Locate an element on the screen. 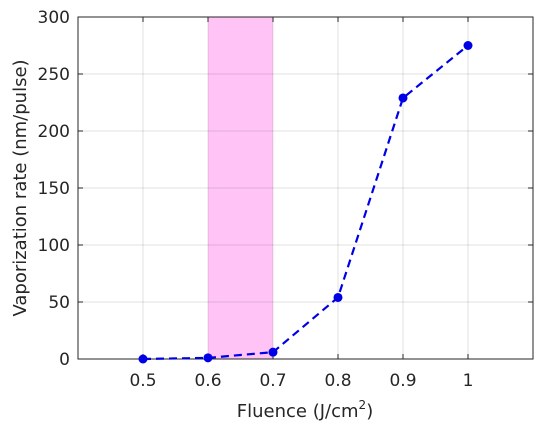  y-tick-label: 150 is located at coordinates (54, 189).